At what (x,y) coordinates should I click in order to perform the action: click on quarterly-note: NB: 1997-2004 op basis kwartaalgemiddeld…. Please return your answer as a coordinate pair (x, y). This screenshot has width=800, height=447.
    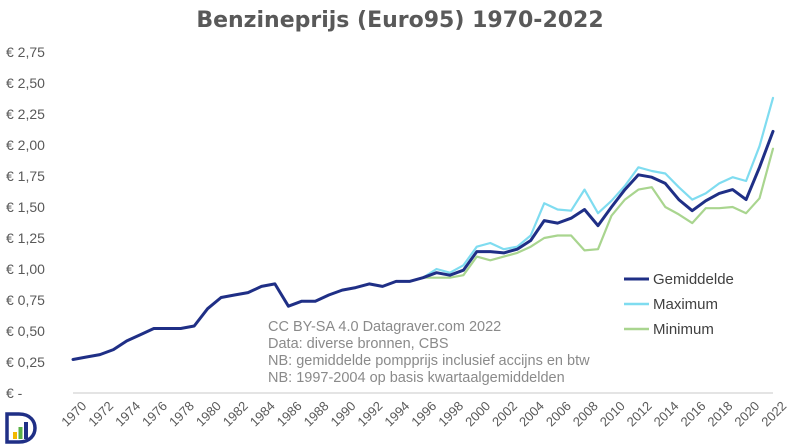
    Looking at the image, I should click on (416, 378).